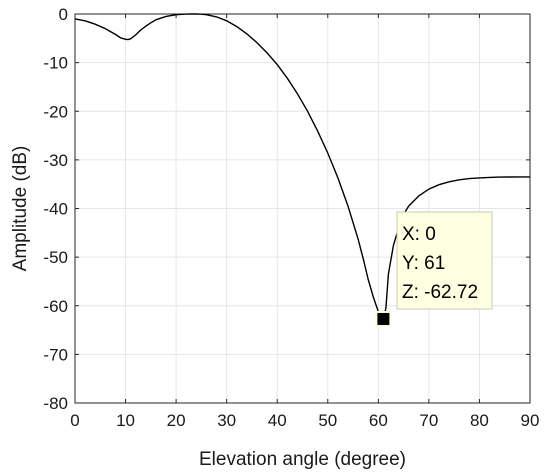 Image resolution: width=550 pixels, height=475 pixels. Describe the element at coordinates (55, 306) in the screenshot. I see `y-tick-label: -60` at that location.